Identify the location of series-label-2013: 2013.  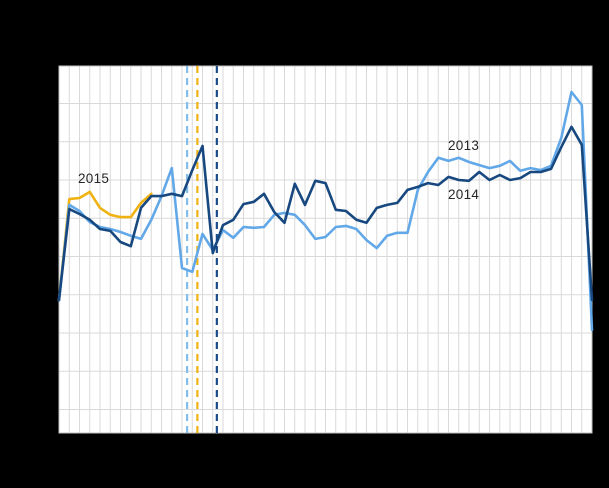
(464, 145).